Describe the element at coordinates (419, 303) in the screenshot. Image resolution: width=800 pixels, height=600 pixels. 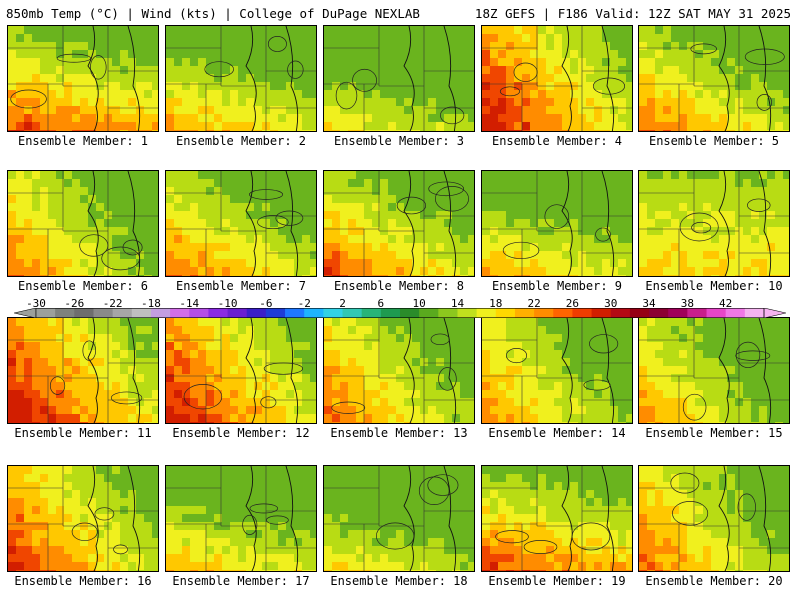
I see `colorbar-tick-label: 10` at that location.